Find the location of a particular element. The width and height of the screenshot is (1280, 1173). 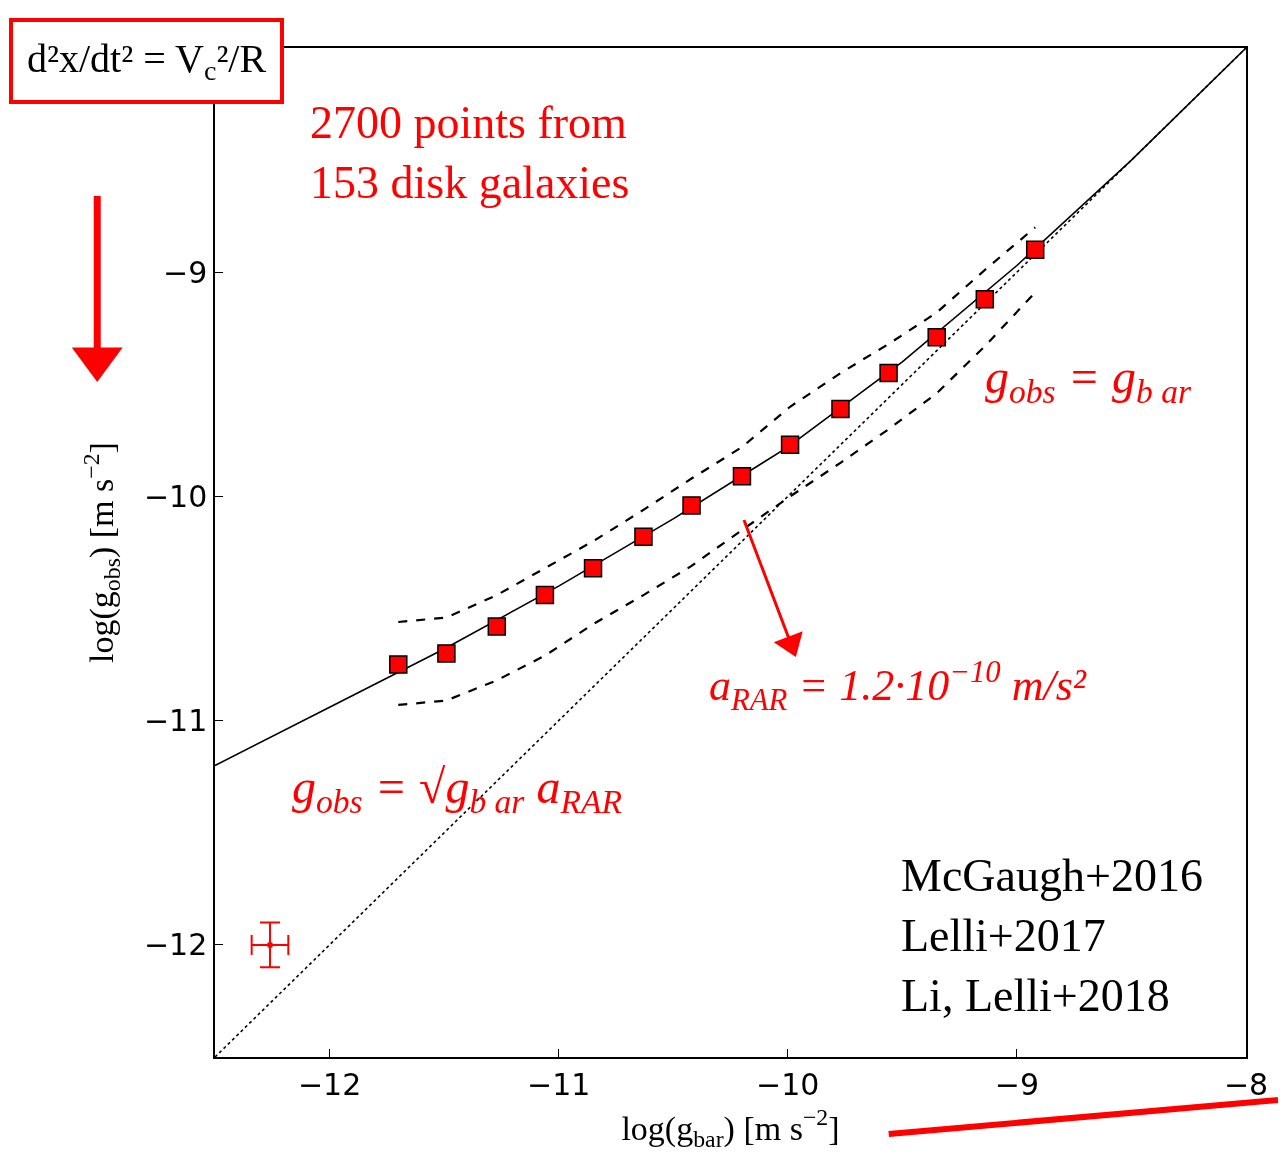

annotation: 2700 points from 153 disk galaxies is located at coordinates (470, 152).